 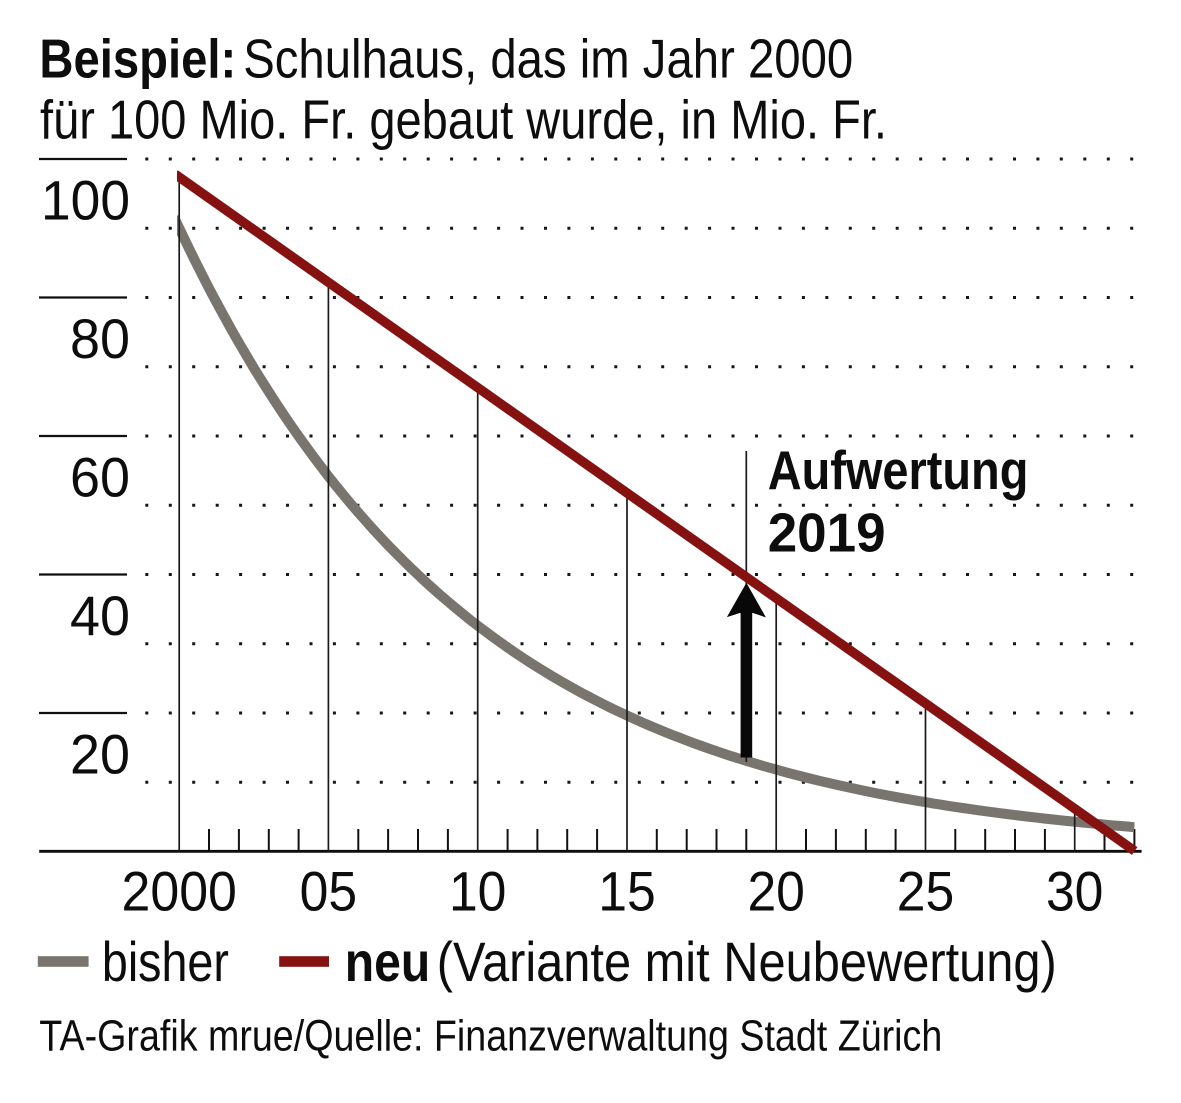 What do you see at coordinates (165, 962) in the screenshot?
I see `svg-text: bisher` at bounding box center [165, 962].